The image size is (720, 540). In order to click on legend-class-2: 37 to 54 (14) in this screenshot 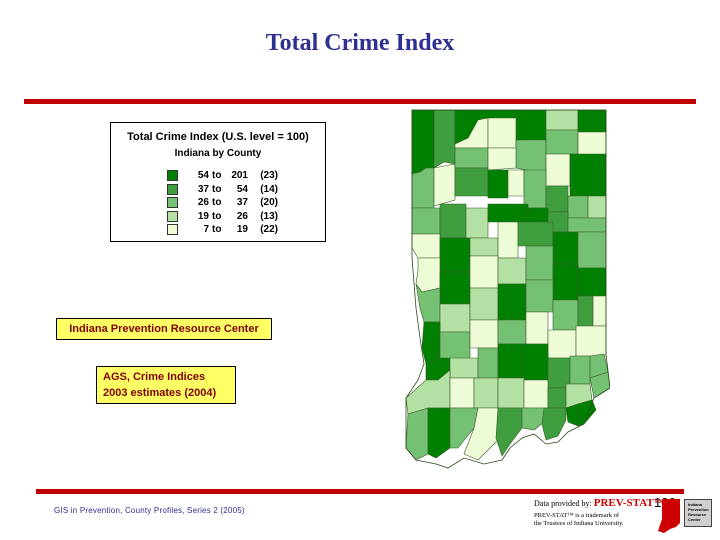, I will do `click(222, 190)`.